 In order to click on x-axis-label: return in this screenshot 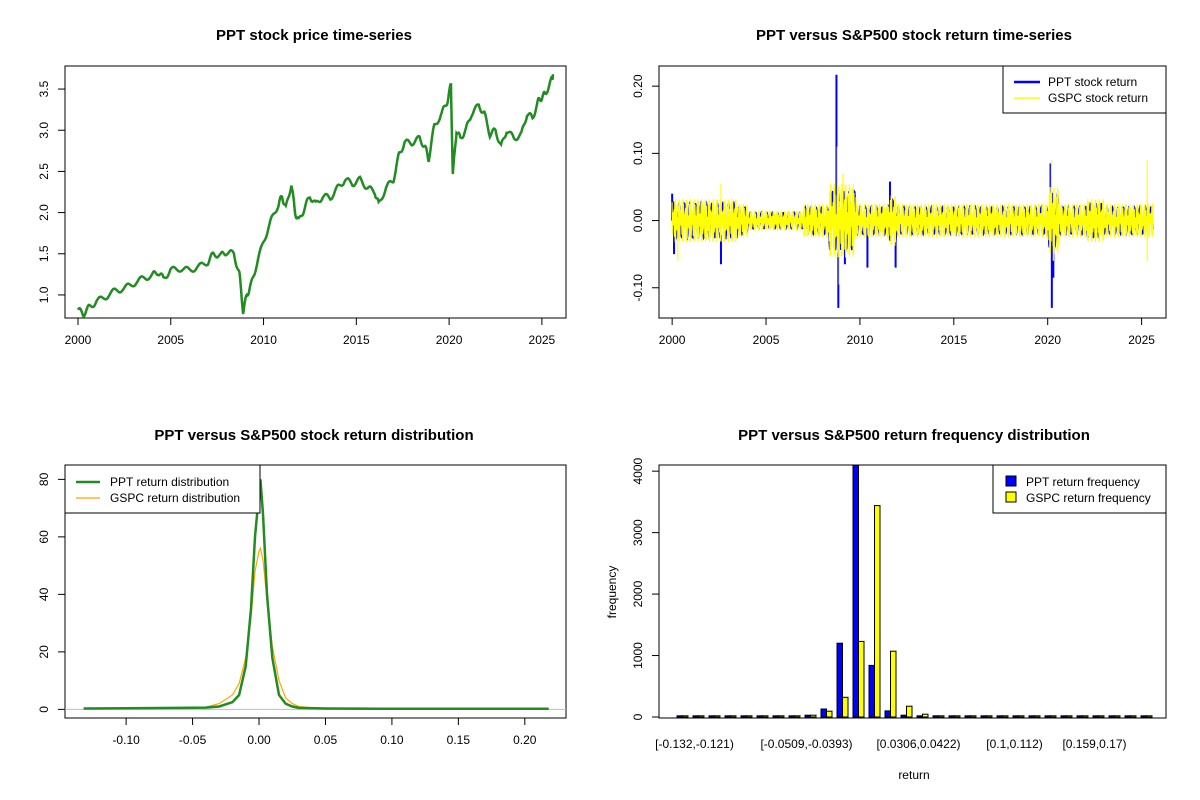, I will do `click(913, 775)`.